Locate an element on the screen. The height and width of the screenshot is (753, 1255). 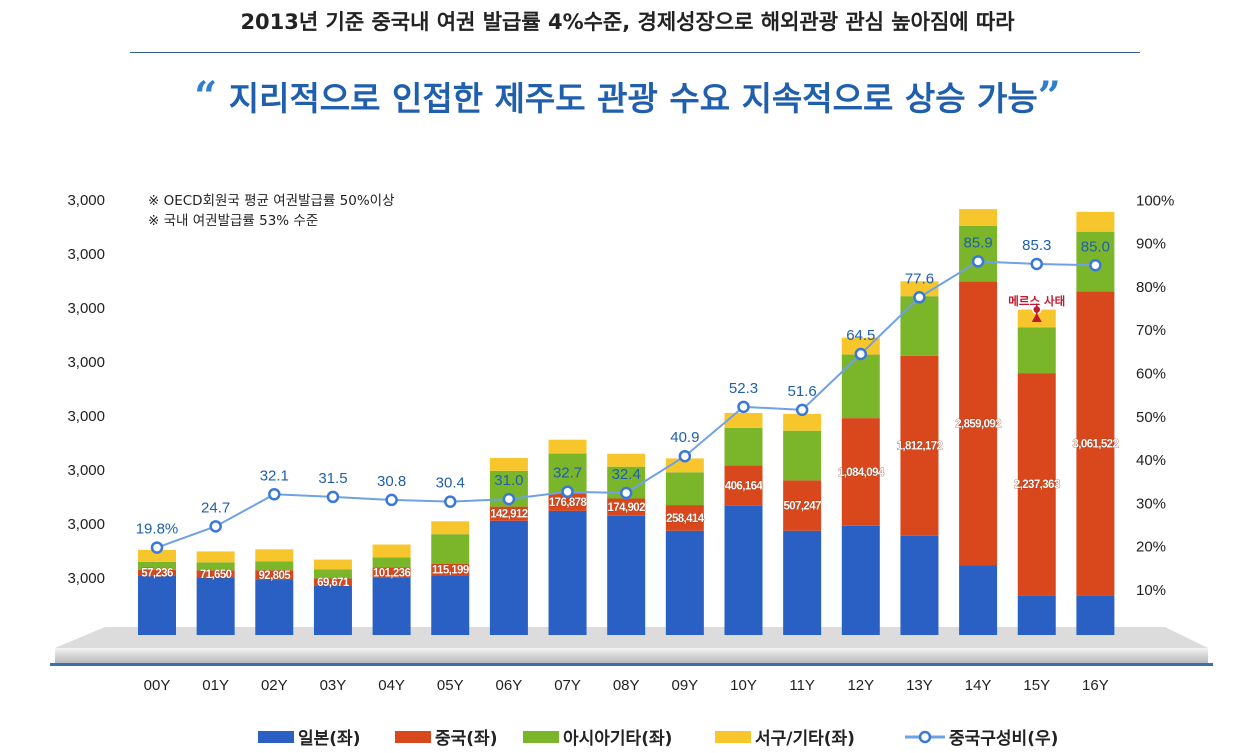
legend-item-west-other: 서구/기타(좌) is located at coordinates (785, 736).